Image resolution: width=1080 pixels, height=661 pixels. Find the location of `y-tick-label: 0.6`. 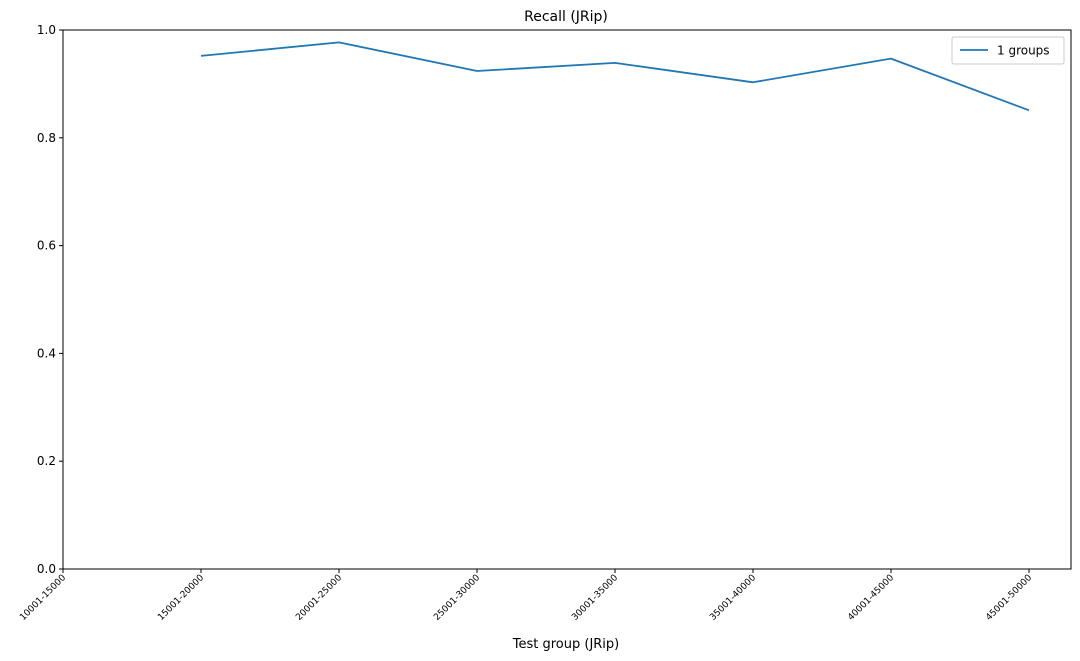

y-tick-label: 0.6 is located at coordinates (46, 246).